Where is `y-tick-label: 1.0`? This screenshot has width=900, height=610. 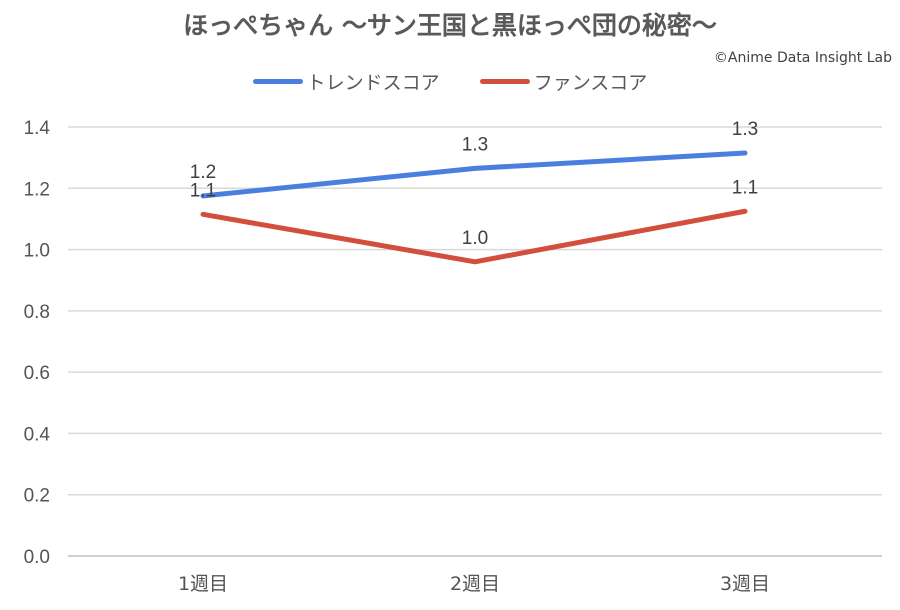
y-tick-label: 1.0 is located at coordinates (37, 251).